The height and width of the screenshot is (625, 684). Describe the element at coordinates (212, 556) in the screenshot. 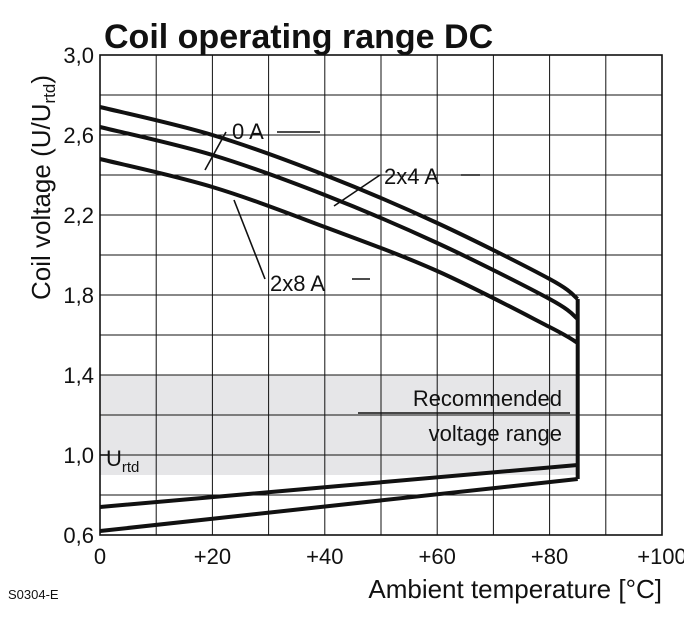

I see `x-tick-label: +20` at that location.